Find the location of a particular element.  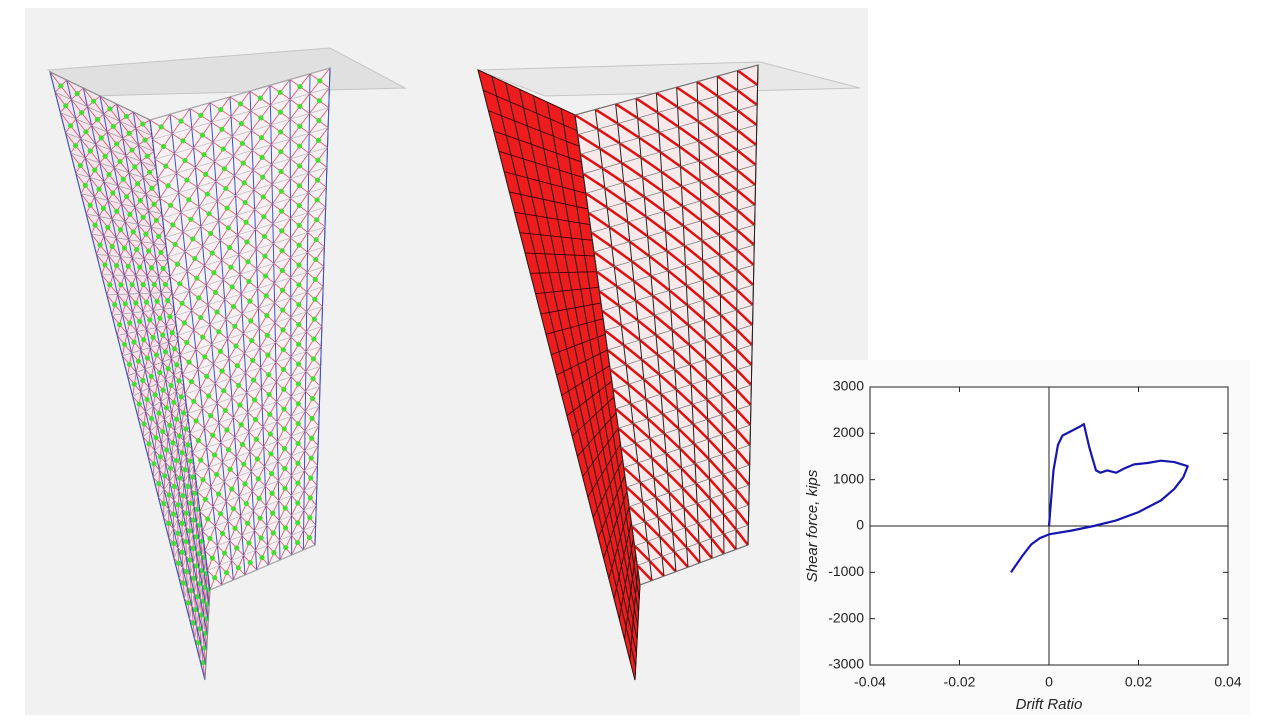

x-tick-label: -0.02 is located at coordinates (960, 682).